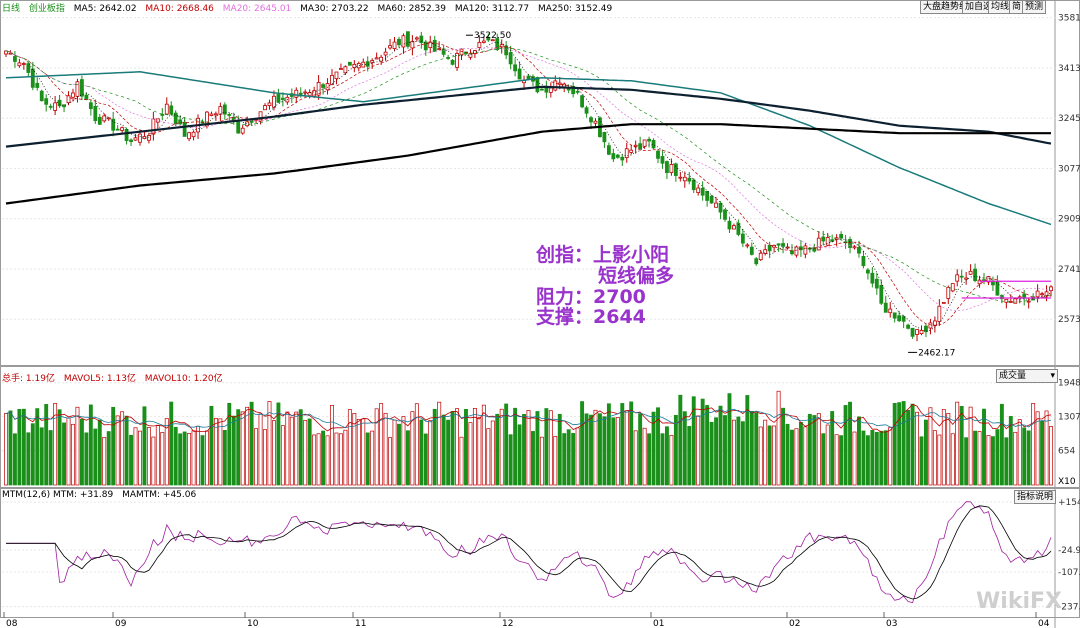 This screenshot has width=1080, height=628. Describe the element at coordinates (891, 623) in the screenshot. I see `x-tick-label: 03` at that location.